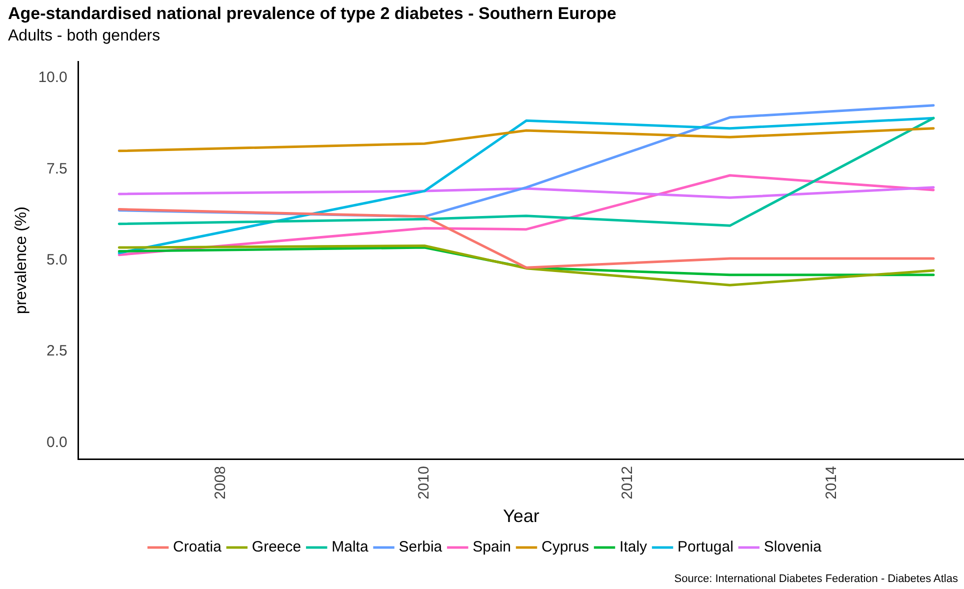 The image size is (964, 589). Describe the element at coordinates (53, 77) in the screenshot. I see `y-tick-label: 10.0` at that location.